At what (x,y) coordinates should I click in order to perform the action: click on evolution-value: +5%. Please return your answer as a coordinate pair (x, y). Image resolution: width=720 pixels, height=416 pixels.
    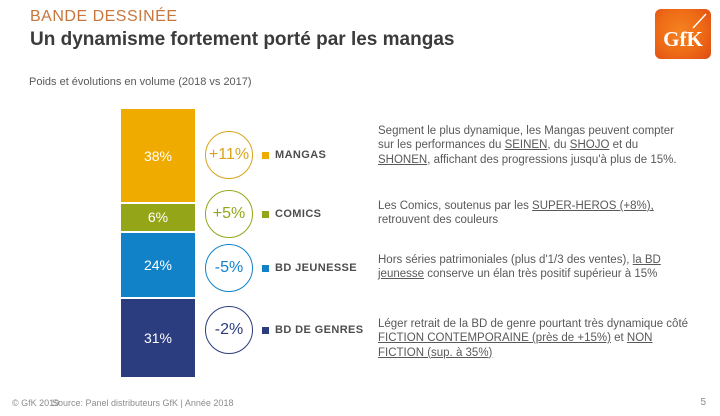
    Looking at the image, I should click on (229, 213).